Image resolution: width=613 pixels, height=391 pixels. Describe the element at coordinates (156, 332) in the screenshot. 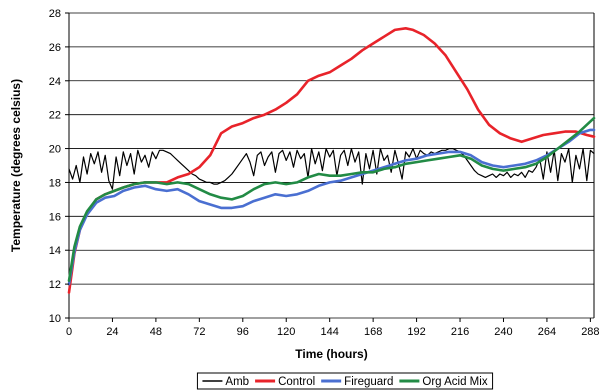

I see `x-tick-label-2: 48` at that location.